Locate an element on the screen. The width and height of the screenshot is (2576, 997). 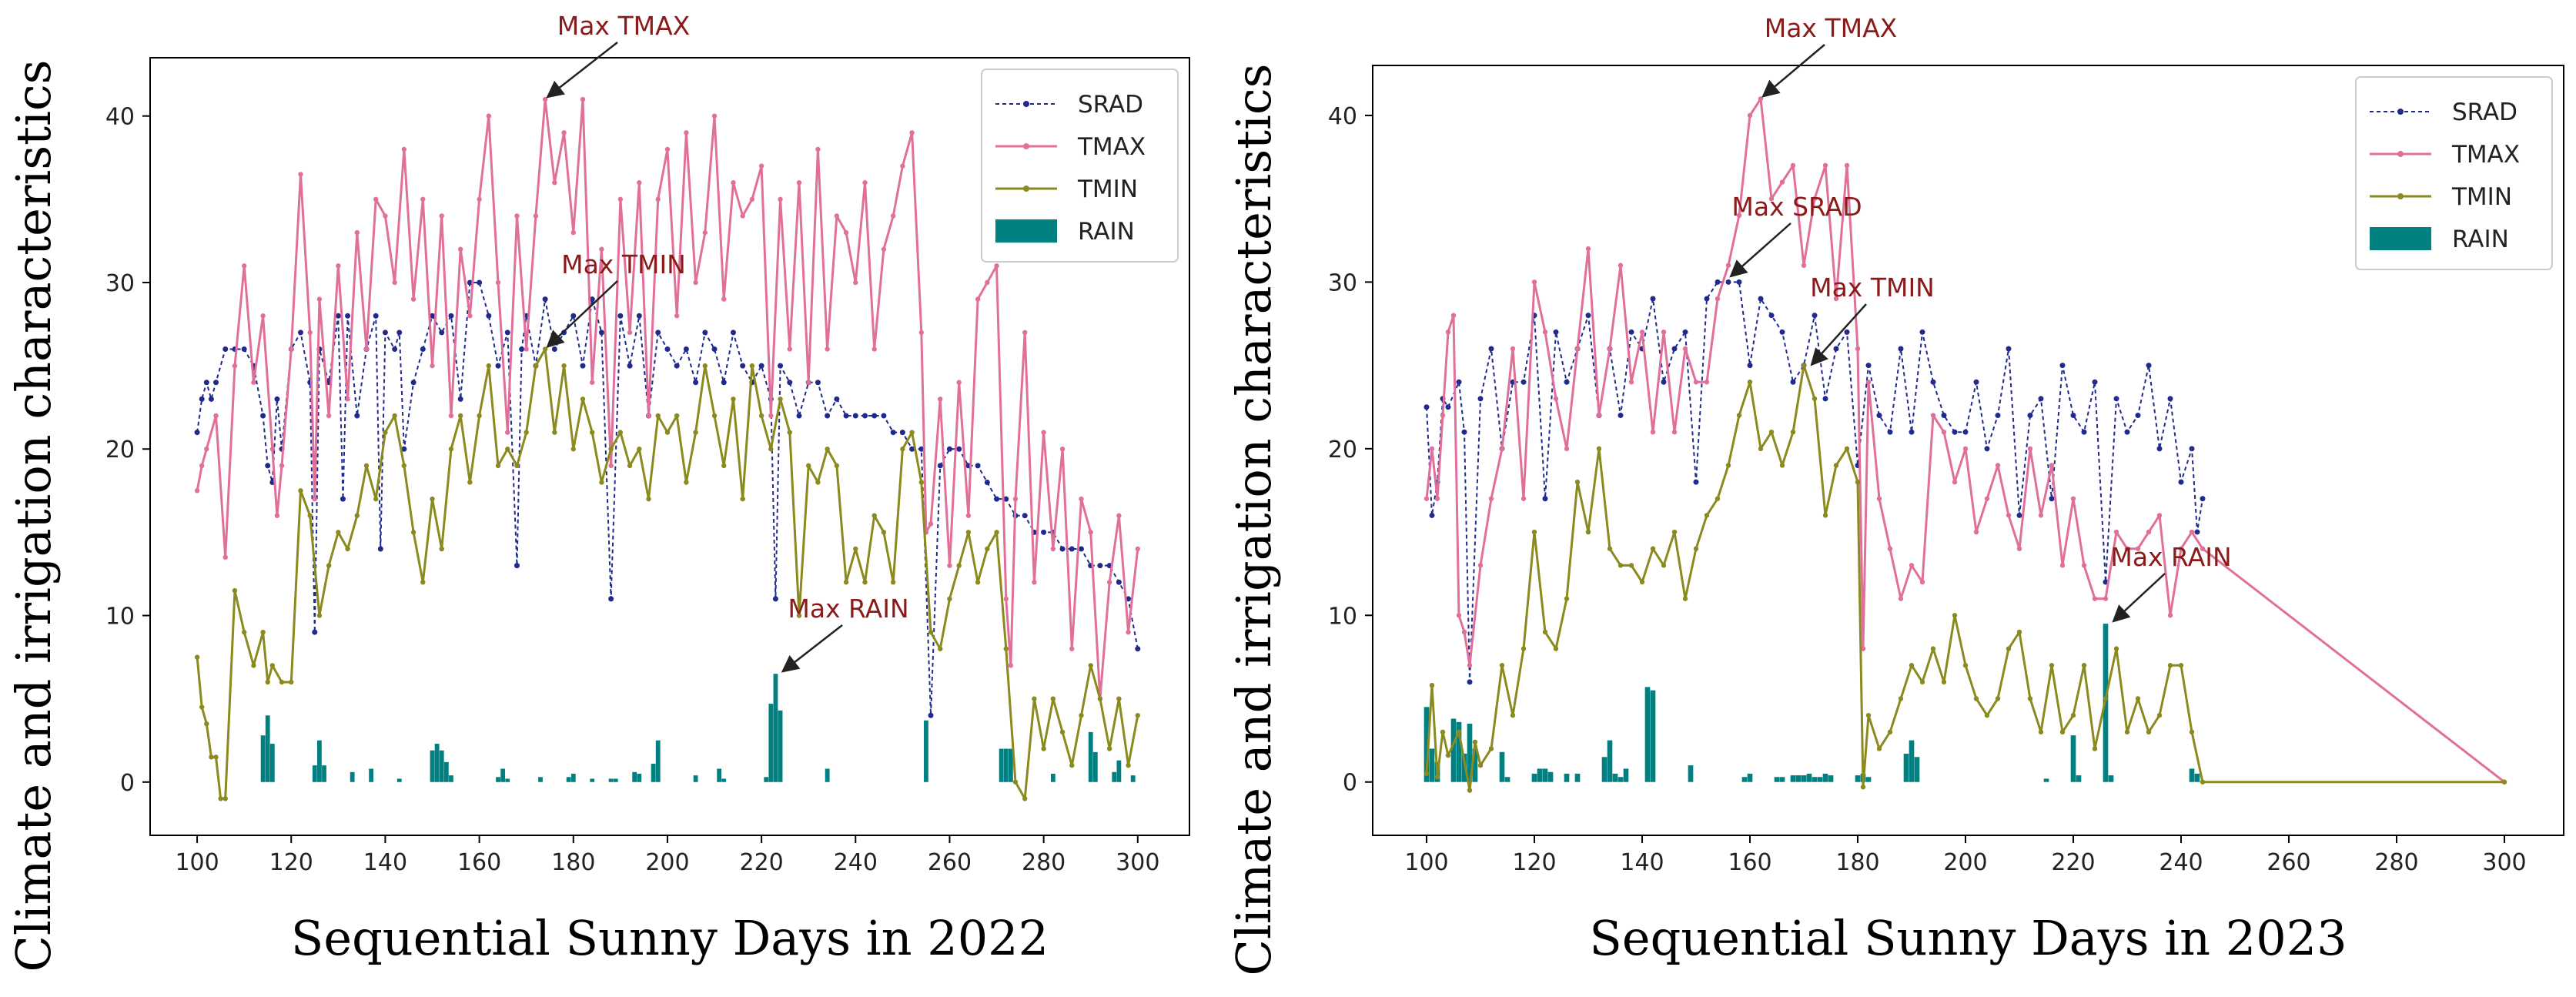
x-tick-label: 200 is located at coordinates (1965, 862).